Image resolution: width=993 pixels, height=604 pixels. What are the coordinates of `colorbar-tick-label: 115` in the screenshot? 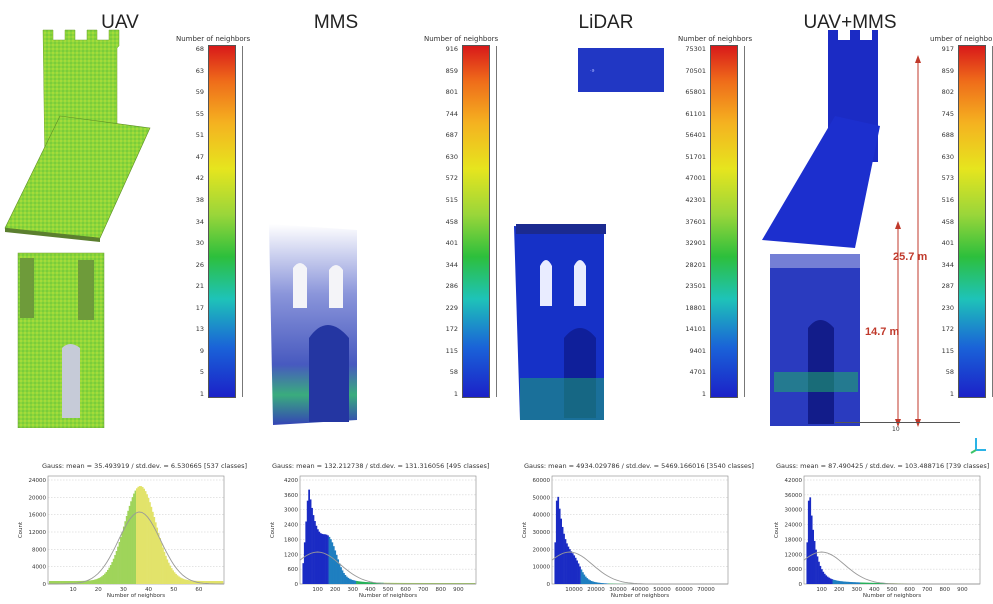 It's located at (947, 350).